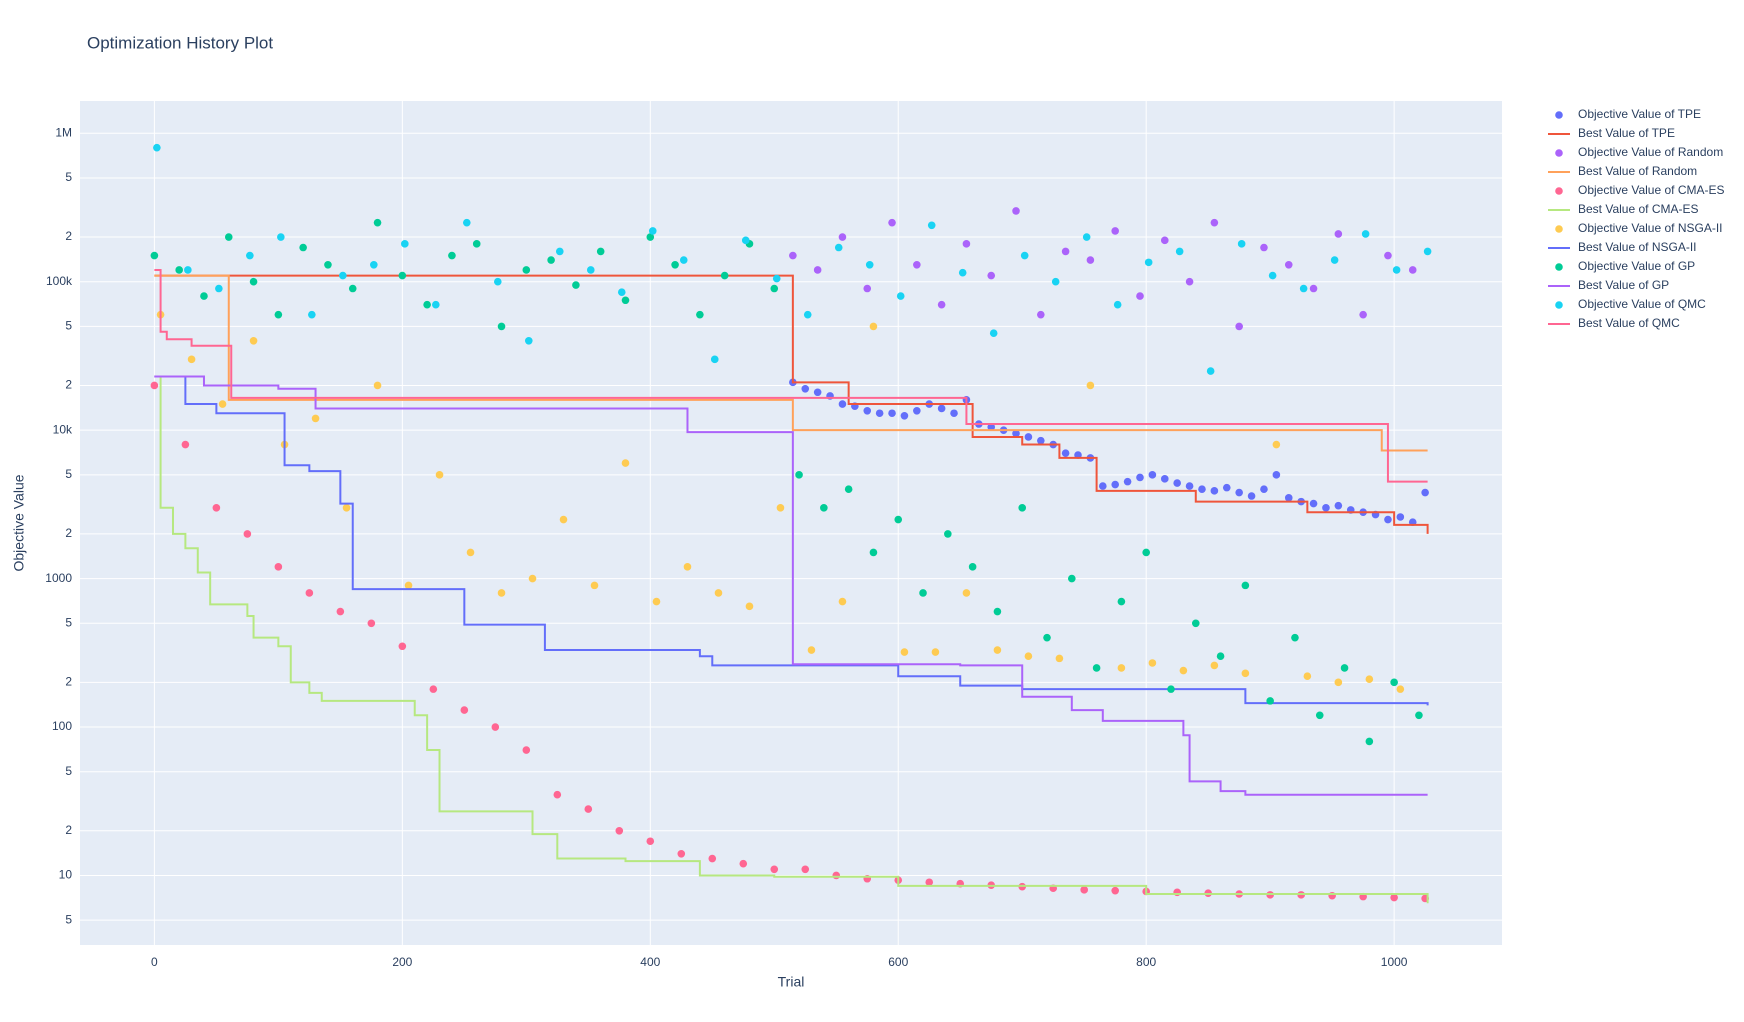 The width and height of the screenshot is (1744, 1022). I want to click on legend-label: Objective Value of Random, so click(1650, 152).